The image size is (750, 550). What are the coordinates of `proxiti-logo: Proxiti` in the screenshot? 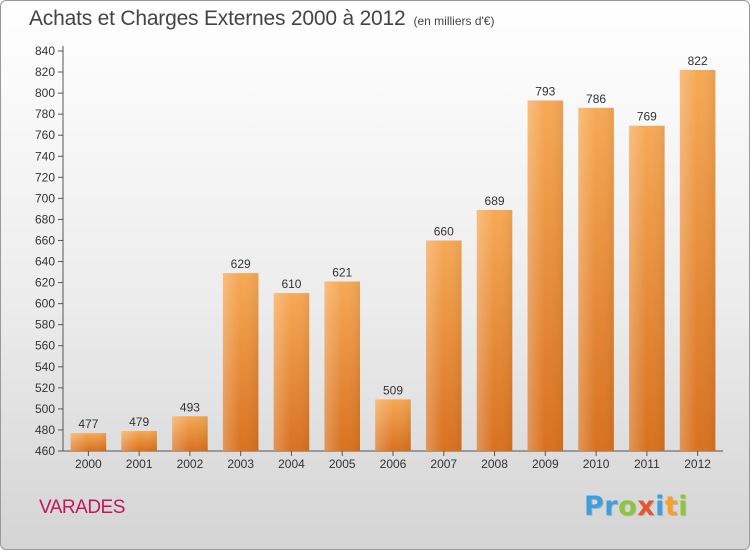 It's located at (636, 506).